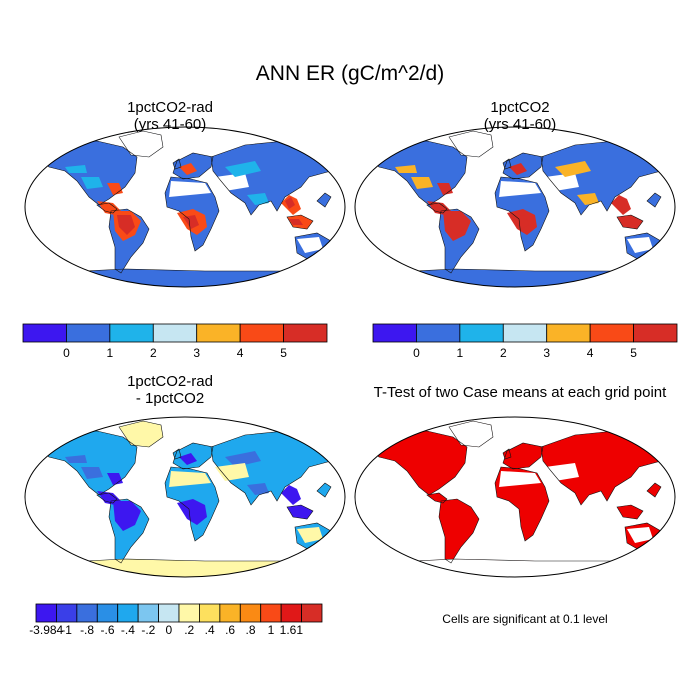 The width and height of the screenshot is (700, 700). I want to click on colorbar-panel-1: 0 1 2 3 4 5, so click(175, 341).